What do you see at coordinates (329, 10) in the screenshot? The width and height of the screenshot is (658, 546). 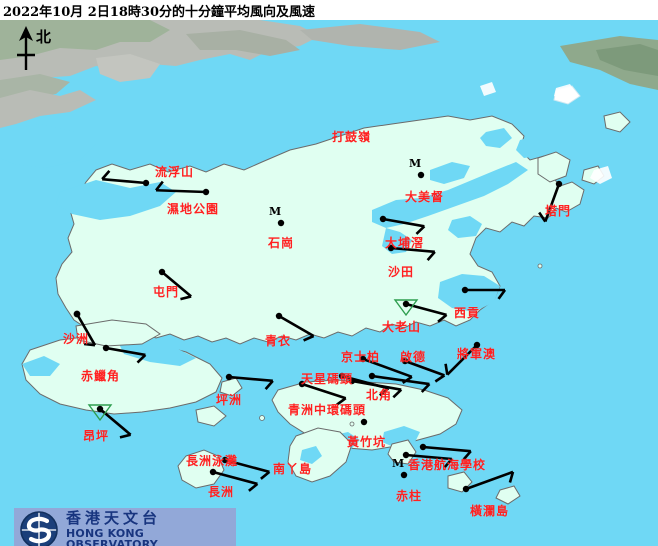 I see `title-bar: 2022年10月 2日18時30分的十分鐘平均風向及風速` at bounding box center [329, 10].